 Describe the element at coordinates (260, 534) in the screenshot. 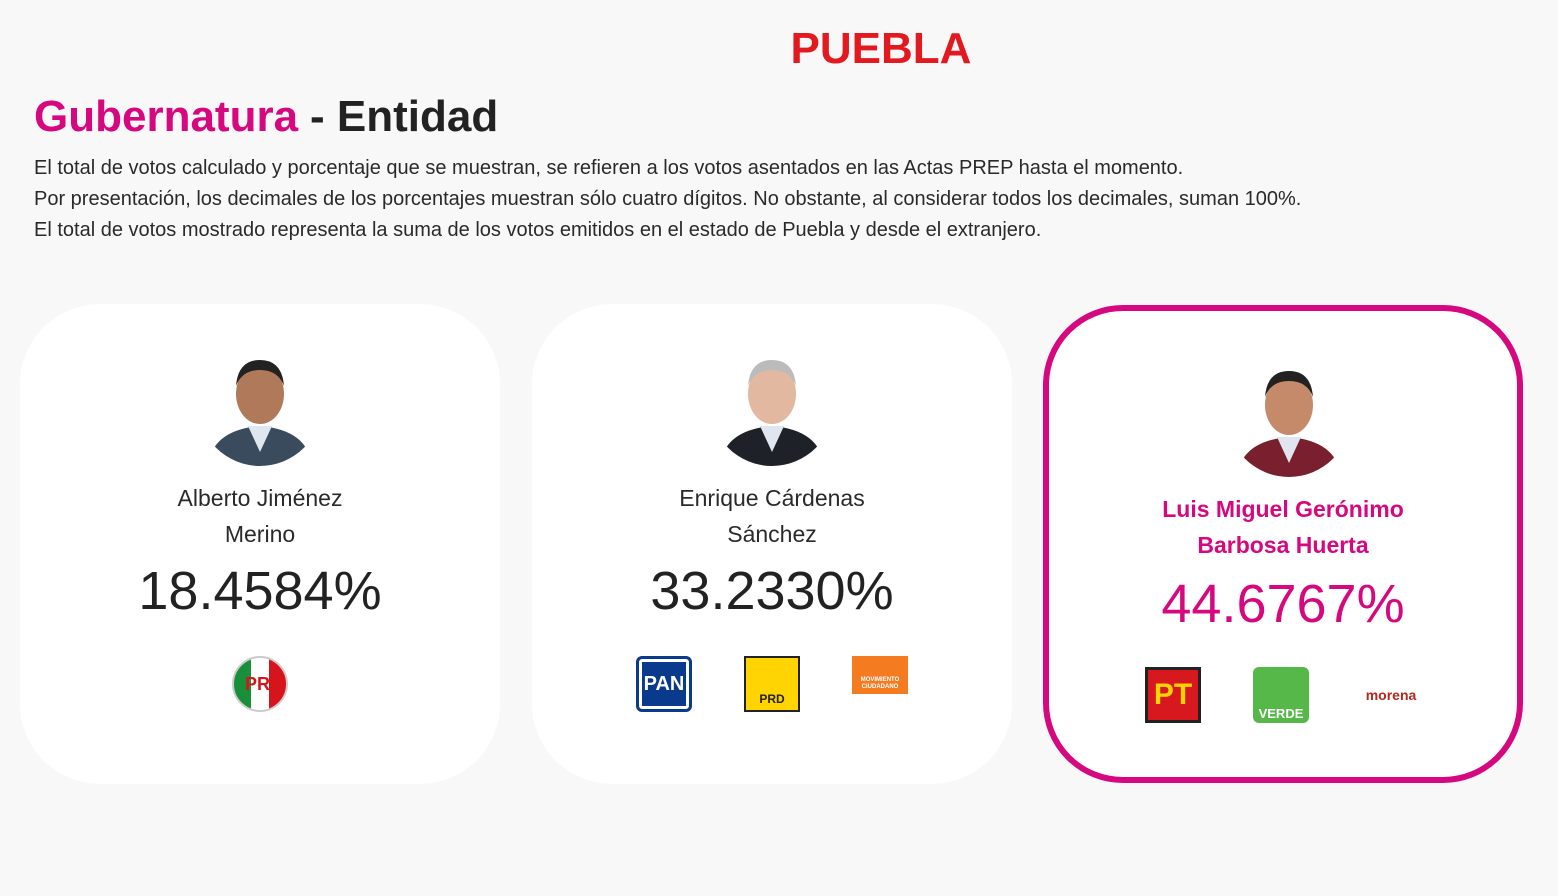

I see `name-line: Merino` at that location.